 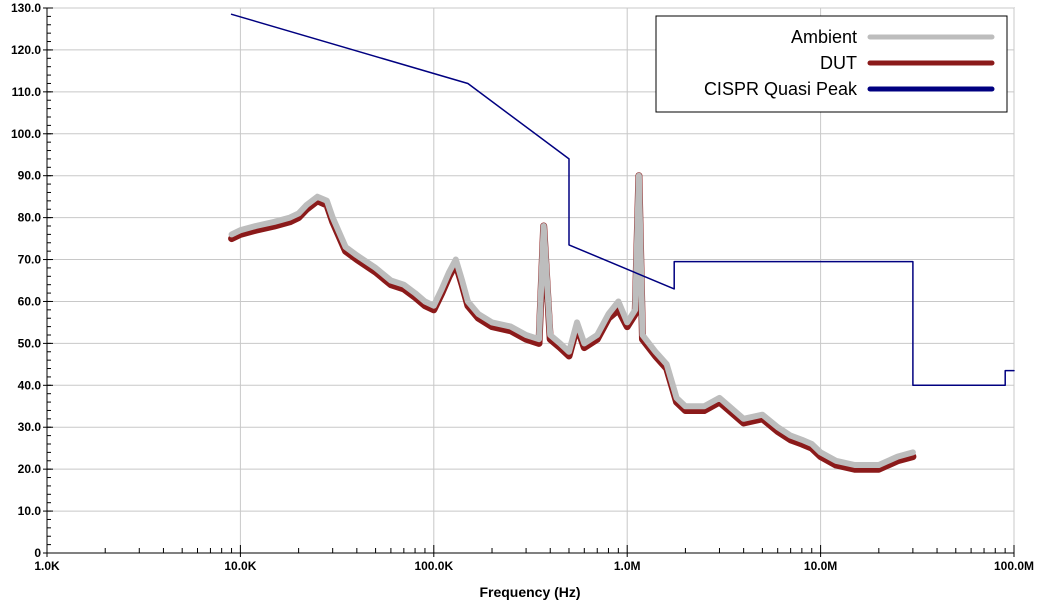 I want to click on x-tick-label: 100.0M, so click(x=1014, y=566).